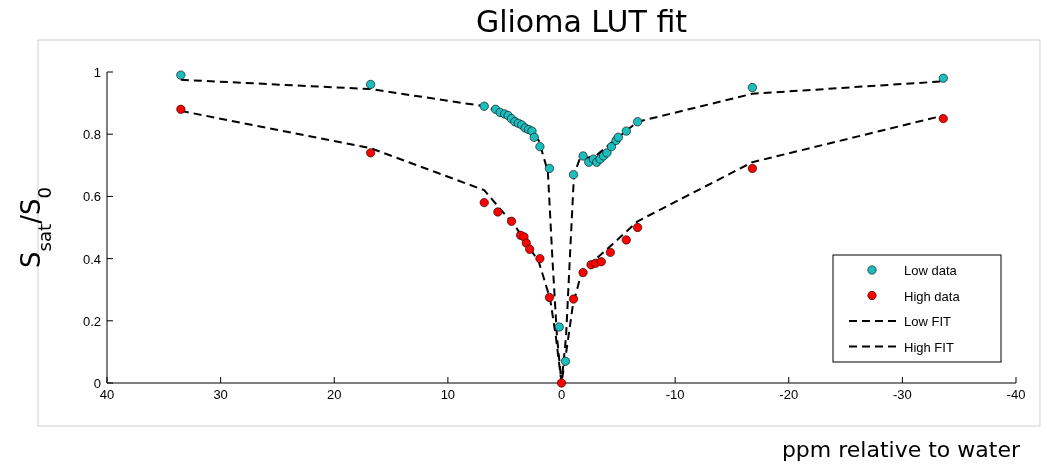  Describe the element at coordinates (97, 383) in the screenshot. I see `y-tick-label: 0` at that location.